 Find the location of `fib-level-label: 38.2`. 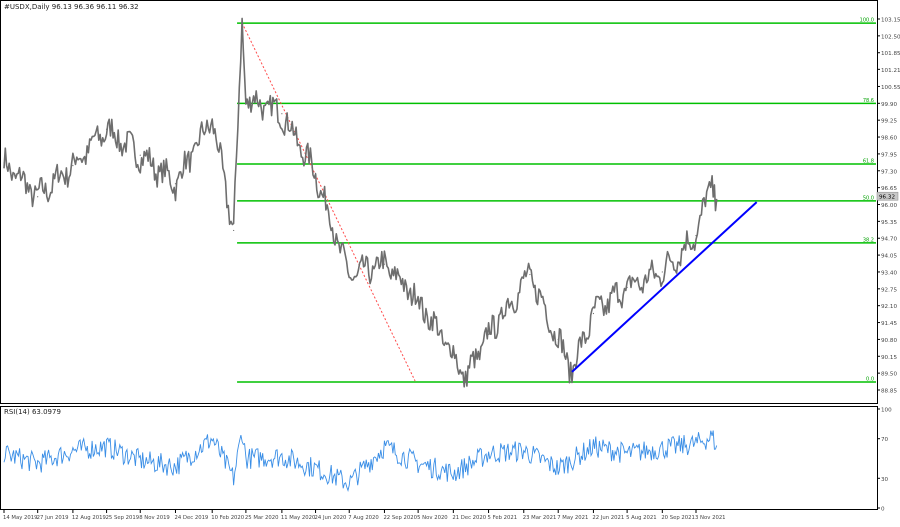

fib-level-label: 38.2 is located at coordinates (868, 240).